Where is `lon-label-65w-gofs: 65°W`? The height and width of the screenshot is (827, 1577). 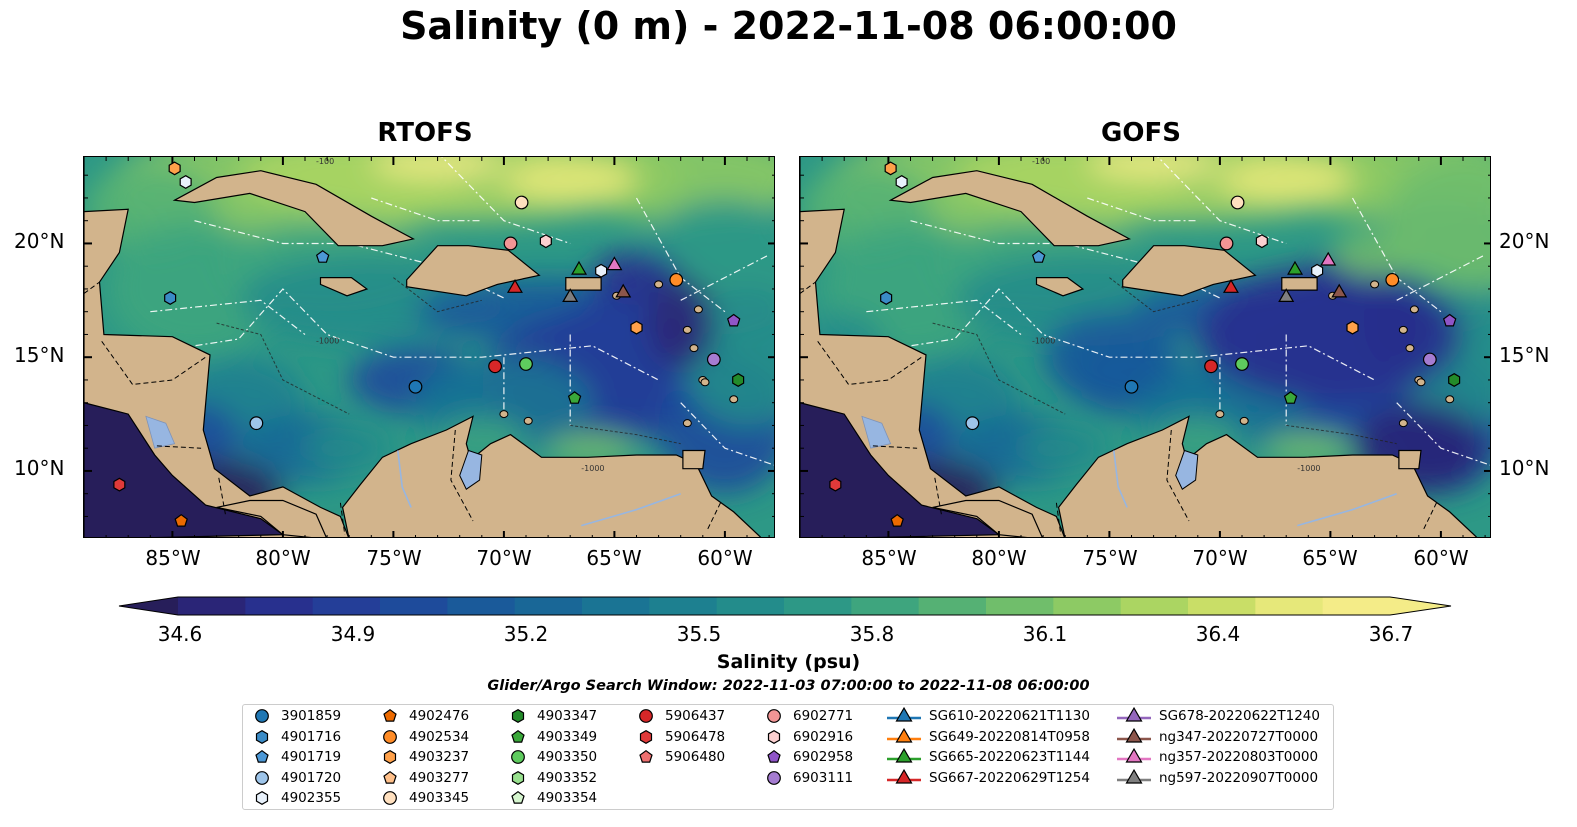
lon-label-65w-gofs: 65°W is located at coordinates (1330, 558).